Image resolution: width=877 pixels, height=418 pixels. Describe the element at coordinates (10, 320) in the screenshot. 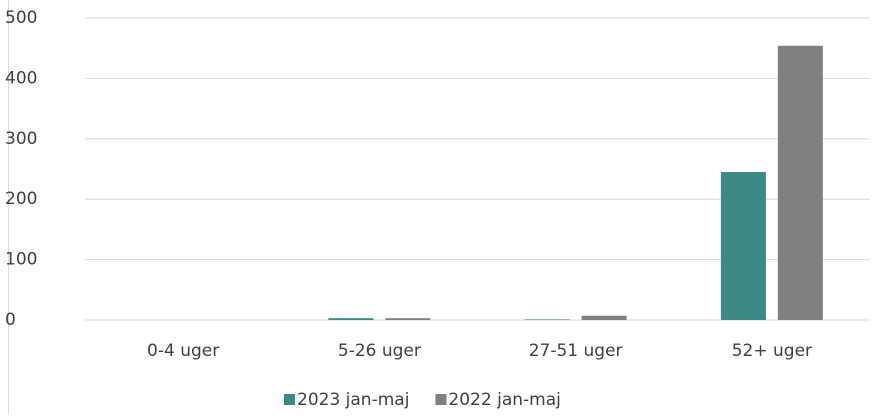

I see `y-tick-label: 0` at that location.